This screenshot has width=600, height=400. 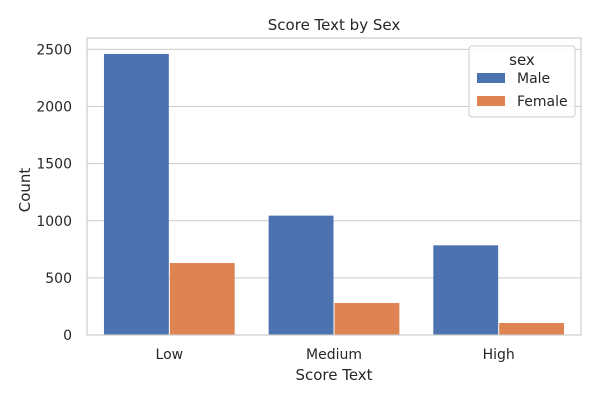 I want to click on y-tick-label: 2500, so click(x=54, y=50).